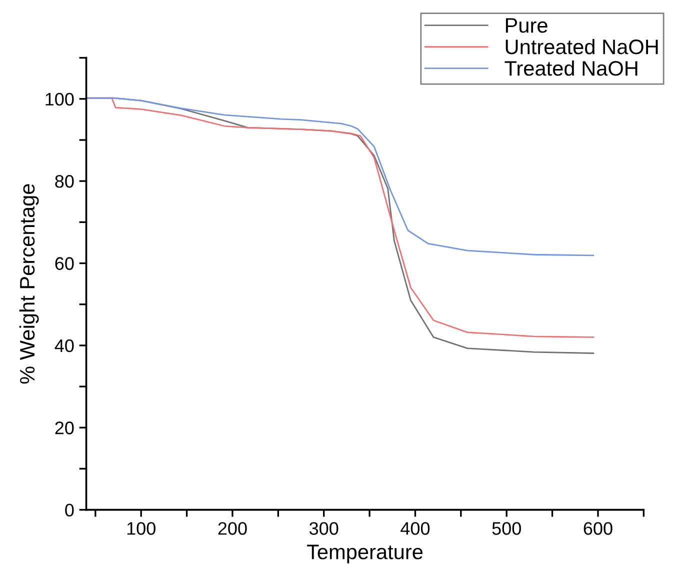  I want to click on y-tick-label: 40, so click(64, 345).